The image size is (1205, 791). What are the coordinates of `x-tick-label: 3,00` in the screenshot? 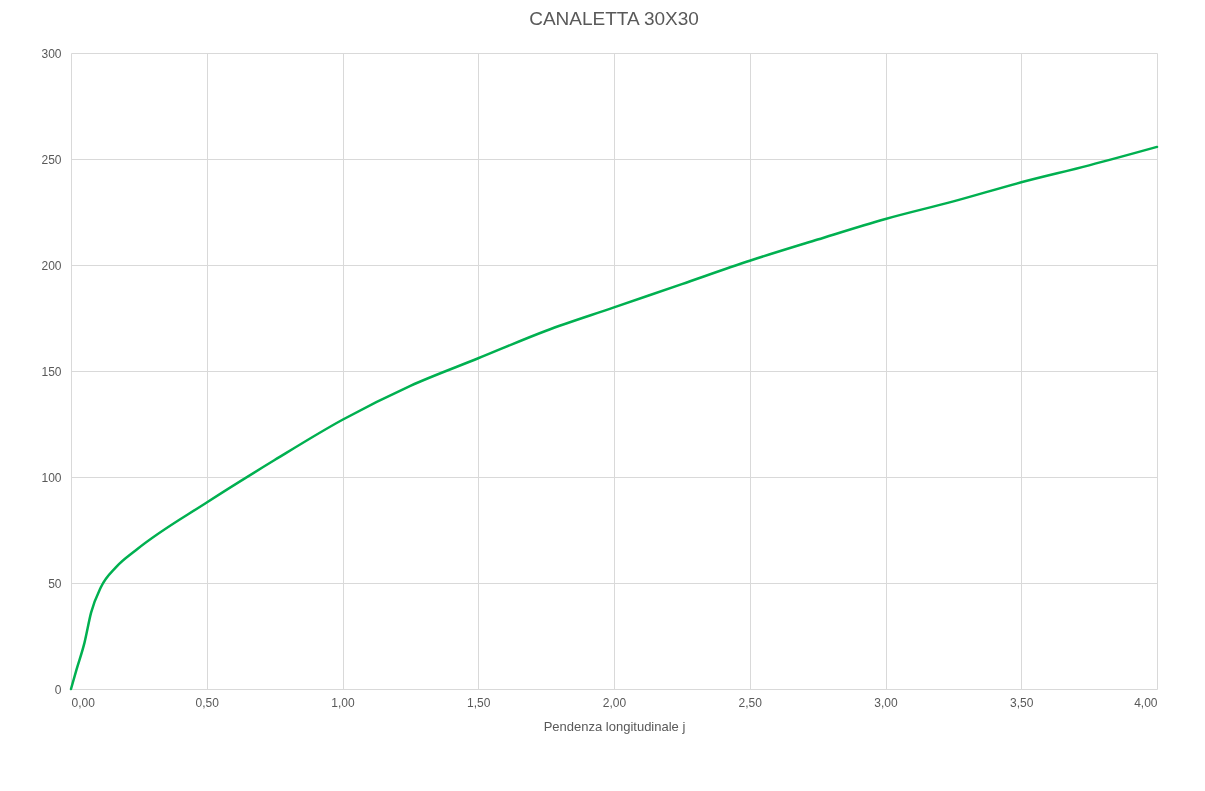 It's located at (886, 702).